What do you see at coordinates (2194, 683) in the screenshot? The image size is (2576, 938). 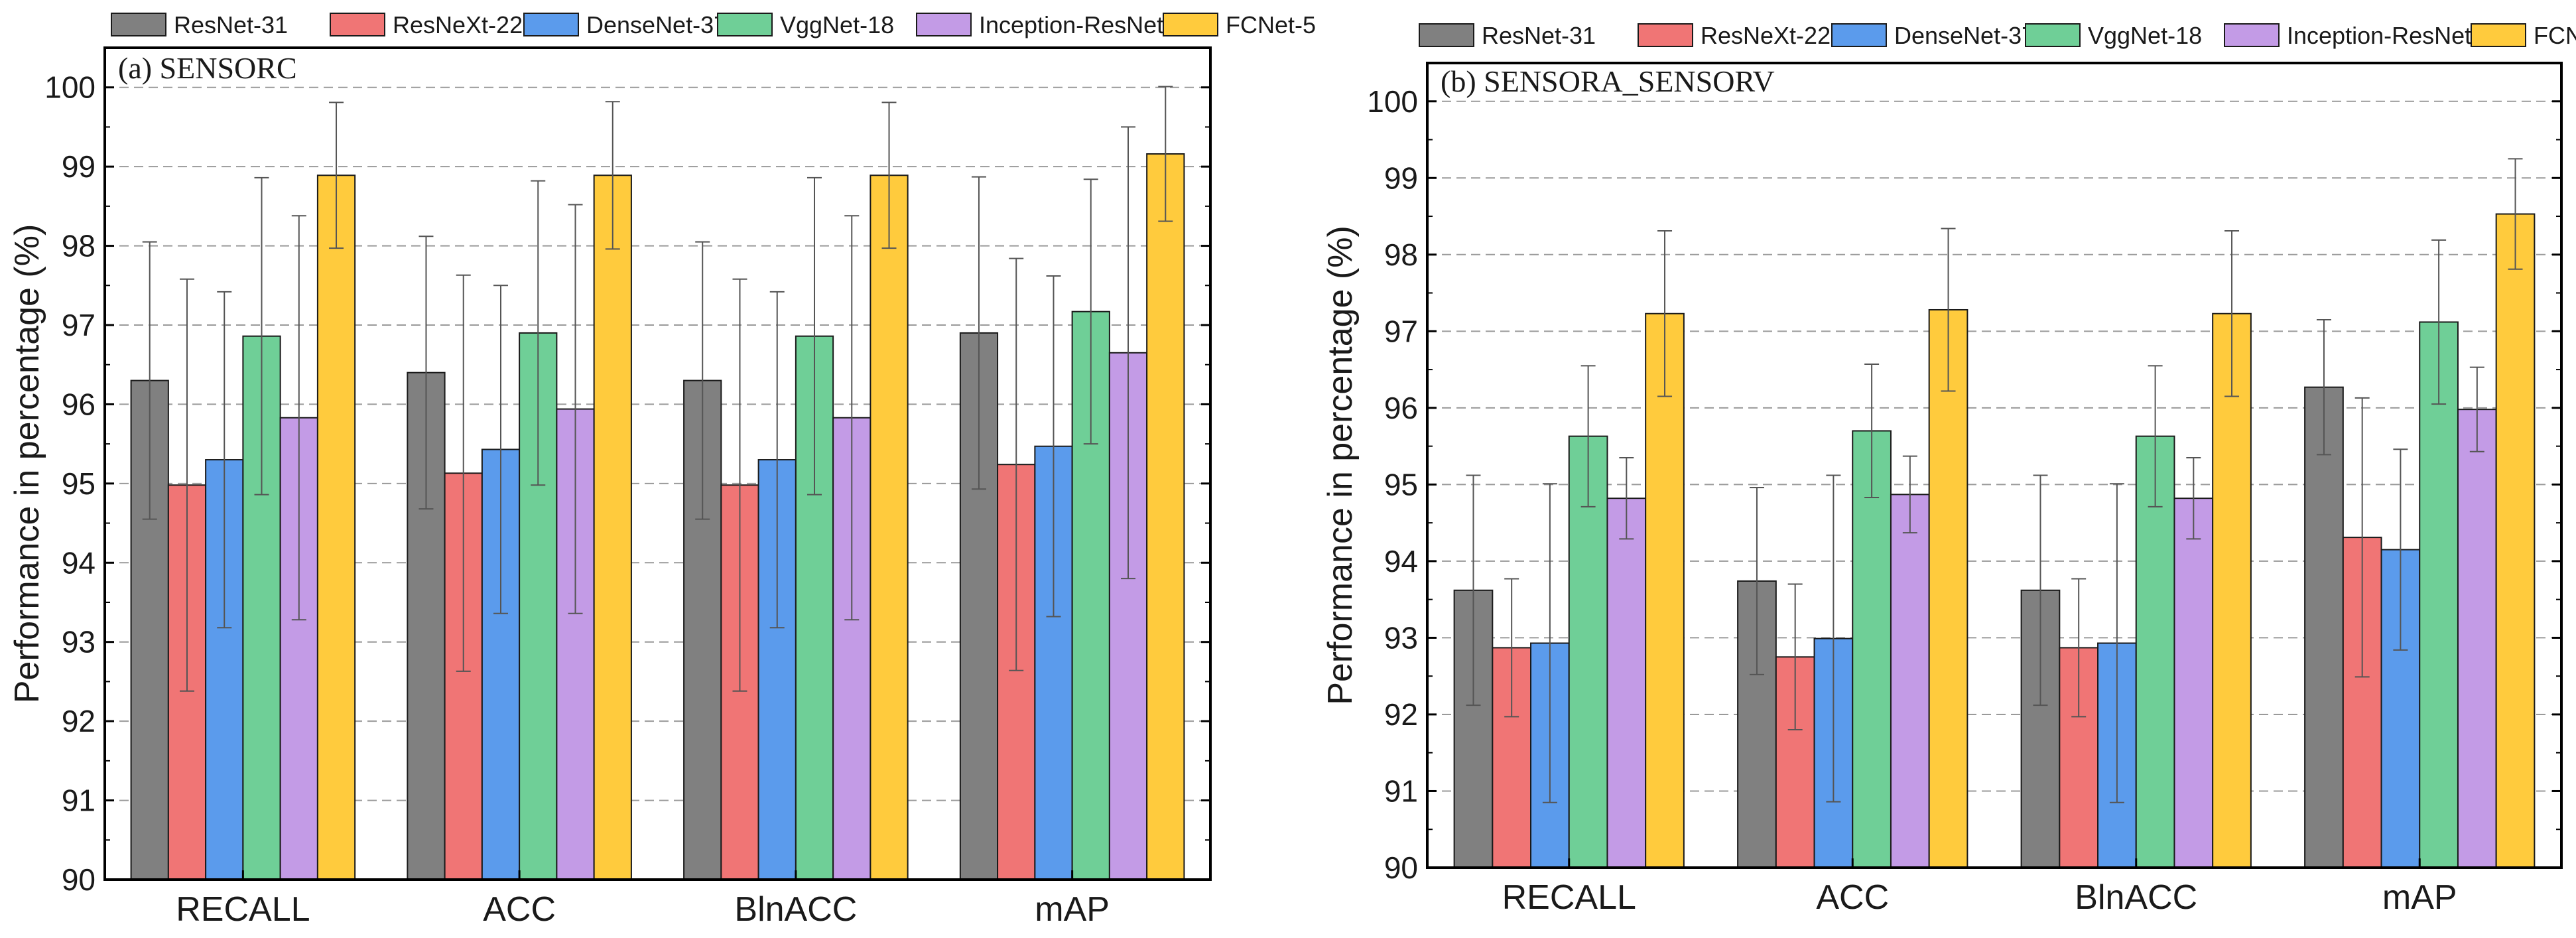 I see `bar-inception-resnet-59-blnacc` at bounding box center [2194, 683].